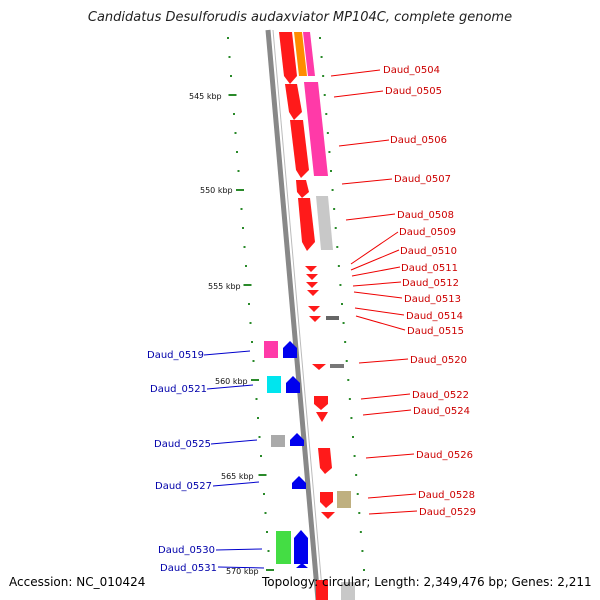 The width and height of the screenshot is (600, 600). What do you see at coordinates (237, 476) in the screenshot?
I see `scale-label-565: 565 kbp` at bounding box center [237, 476].